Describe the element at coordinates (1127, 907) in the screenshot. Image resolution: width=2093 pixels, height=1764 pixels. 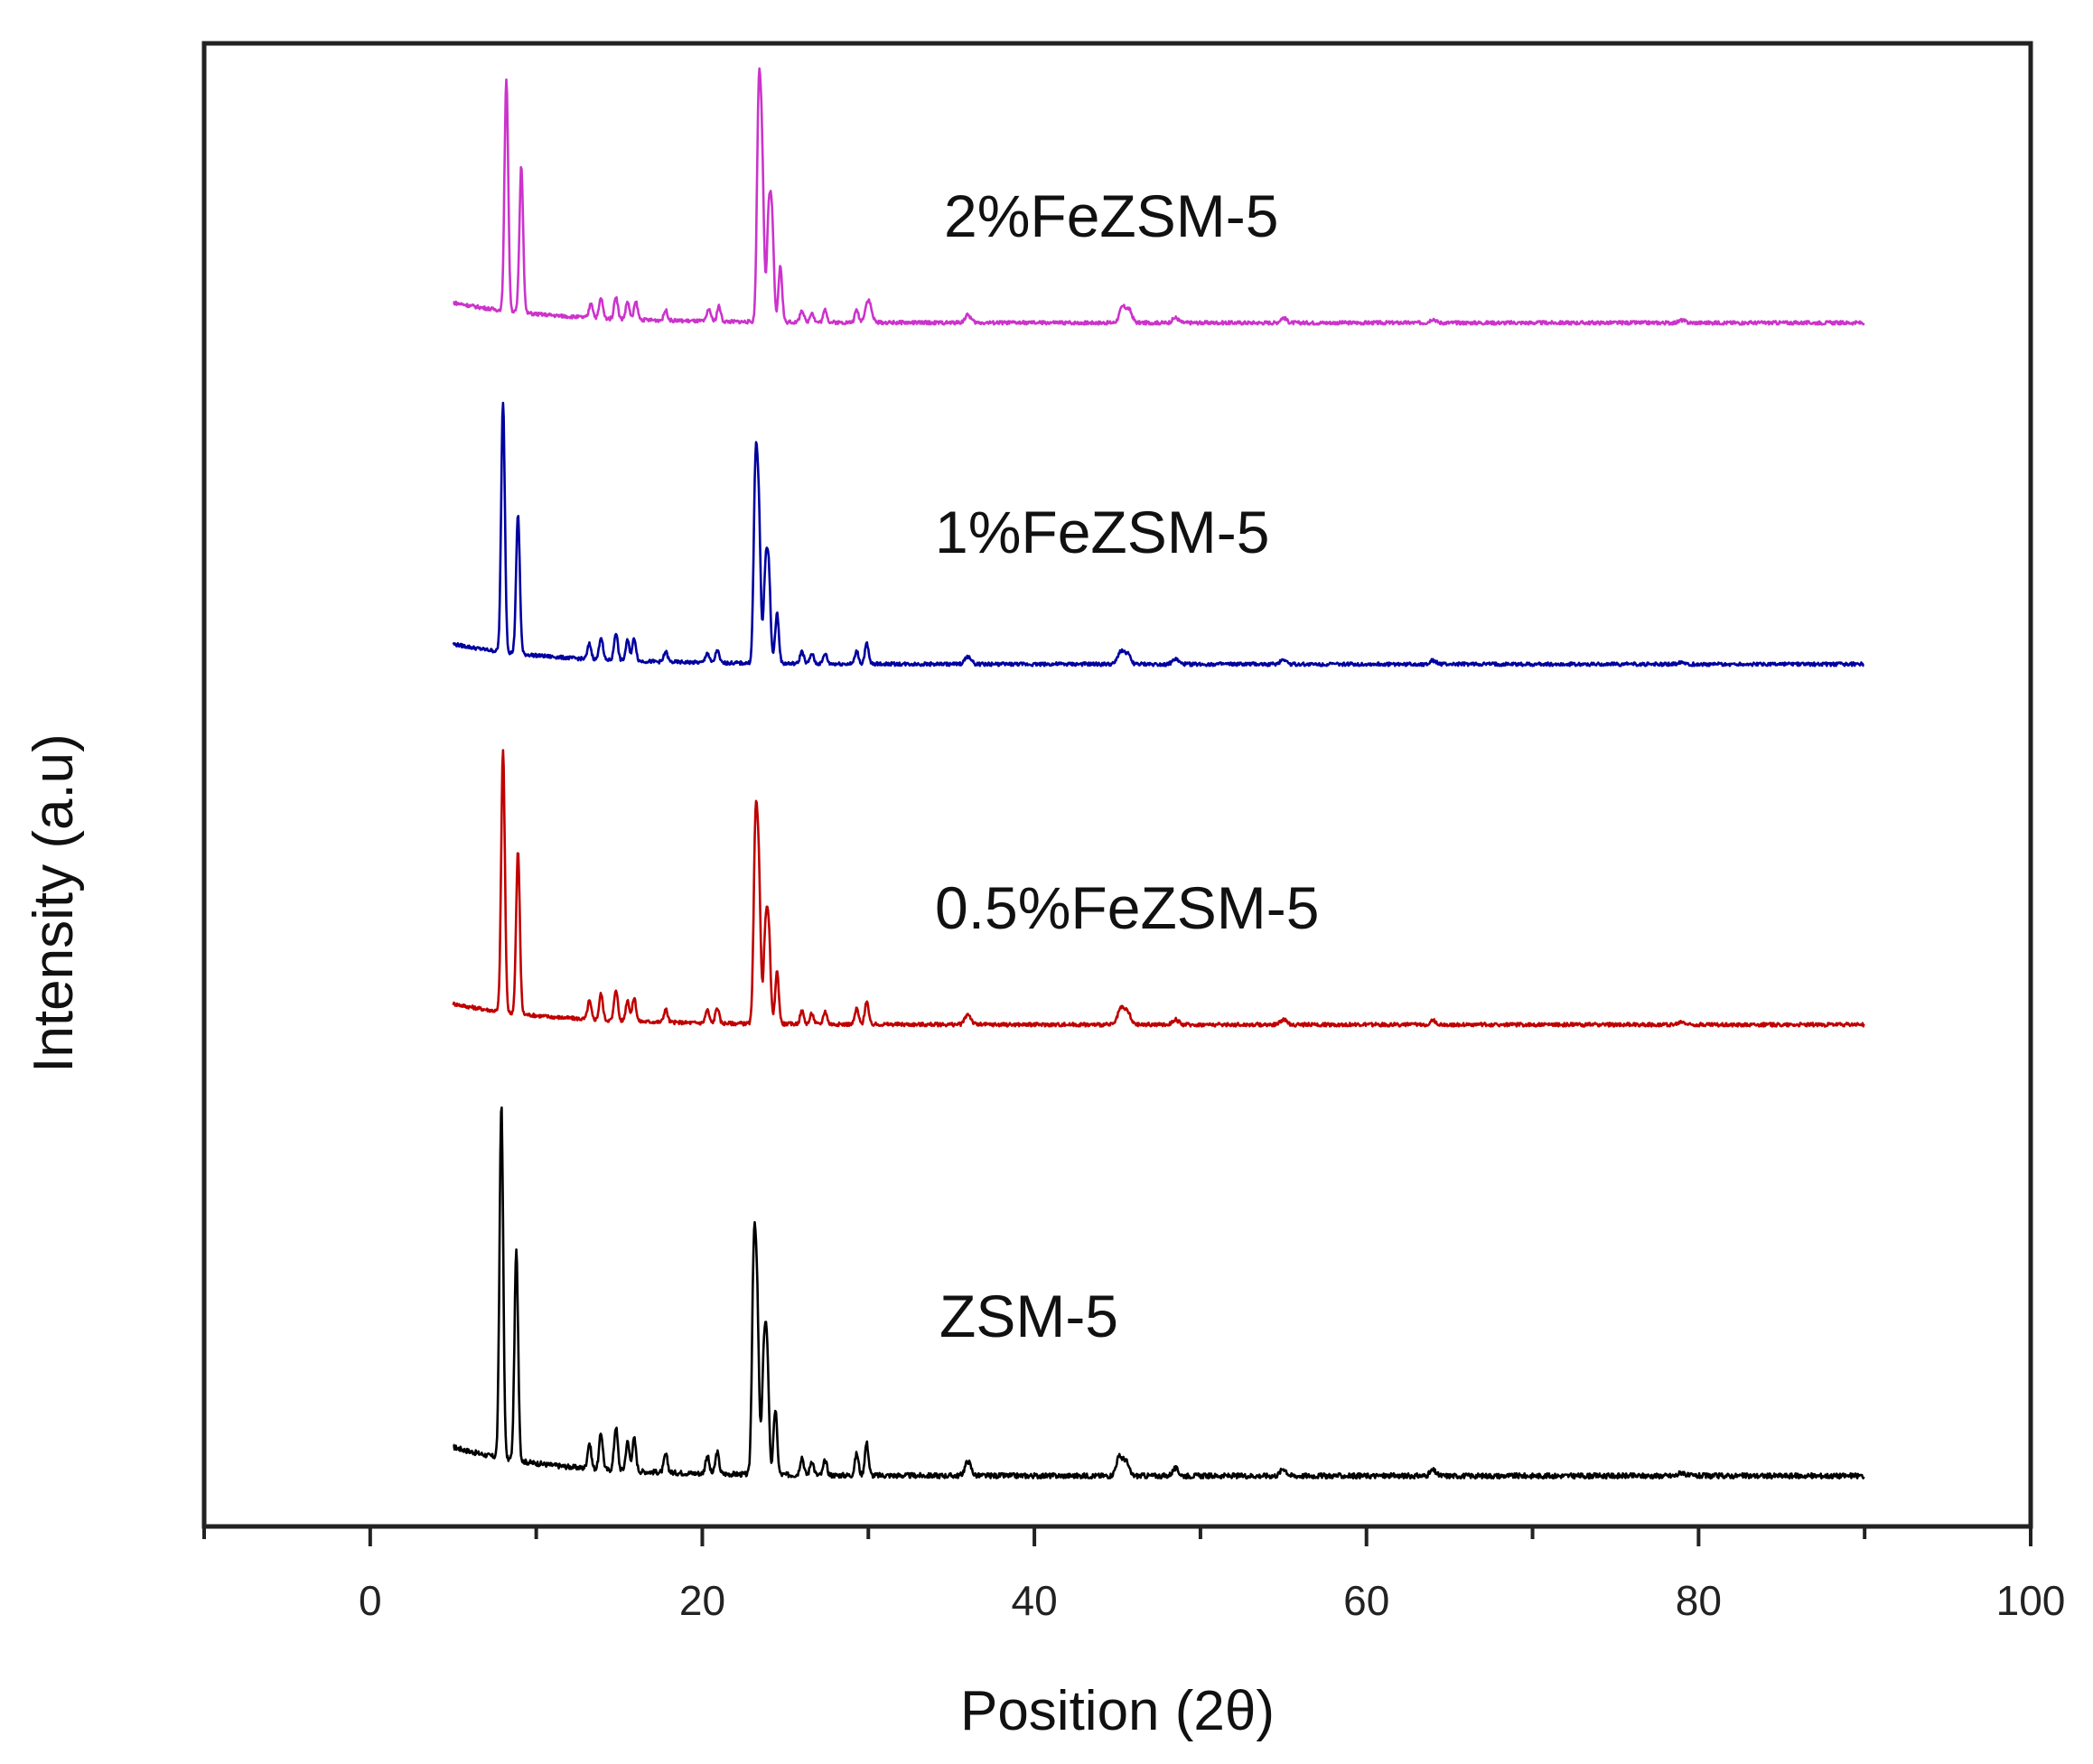
I see `series-label-1: 0.5%FeZSM-5` at that location.